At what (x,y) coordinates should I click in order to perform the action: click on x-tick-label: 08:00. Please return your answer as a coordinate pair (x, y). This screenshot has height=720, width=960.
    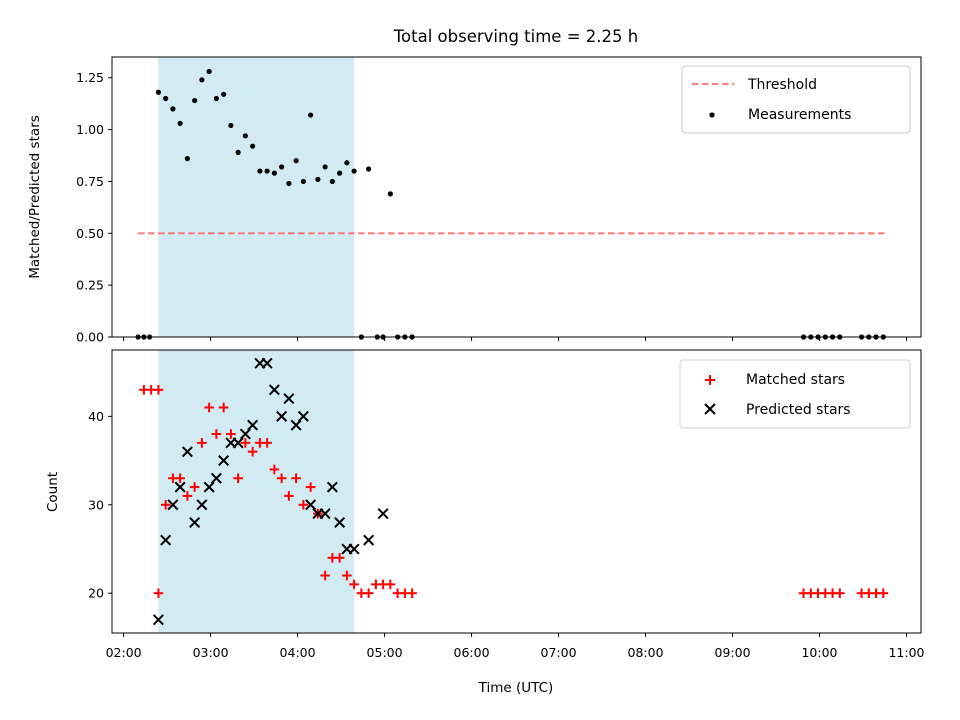
    Looking at the image, I should click on (646, 652).